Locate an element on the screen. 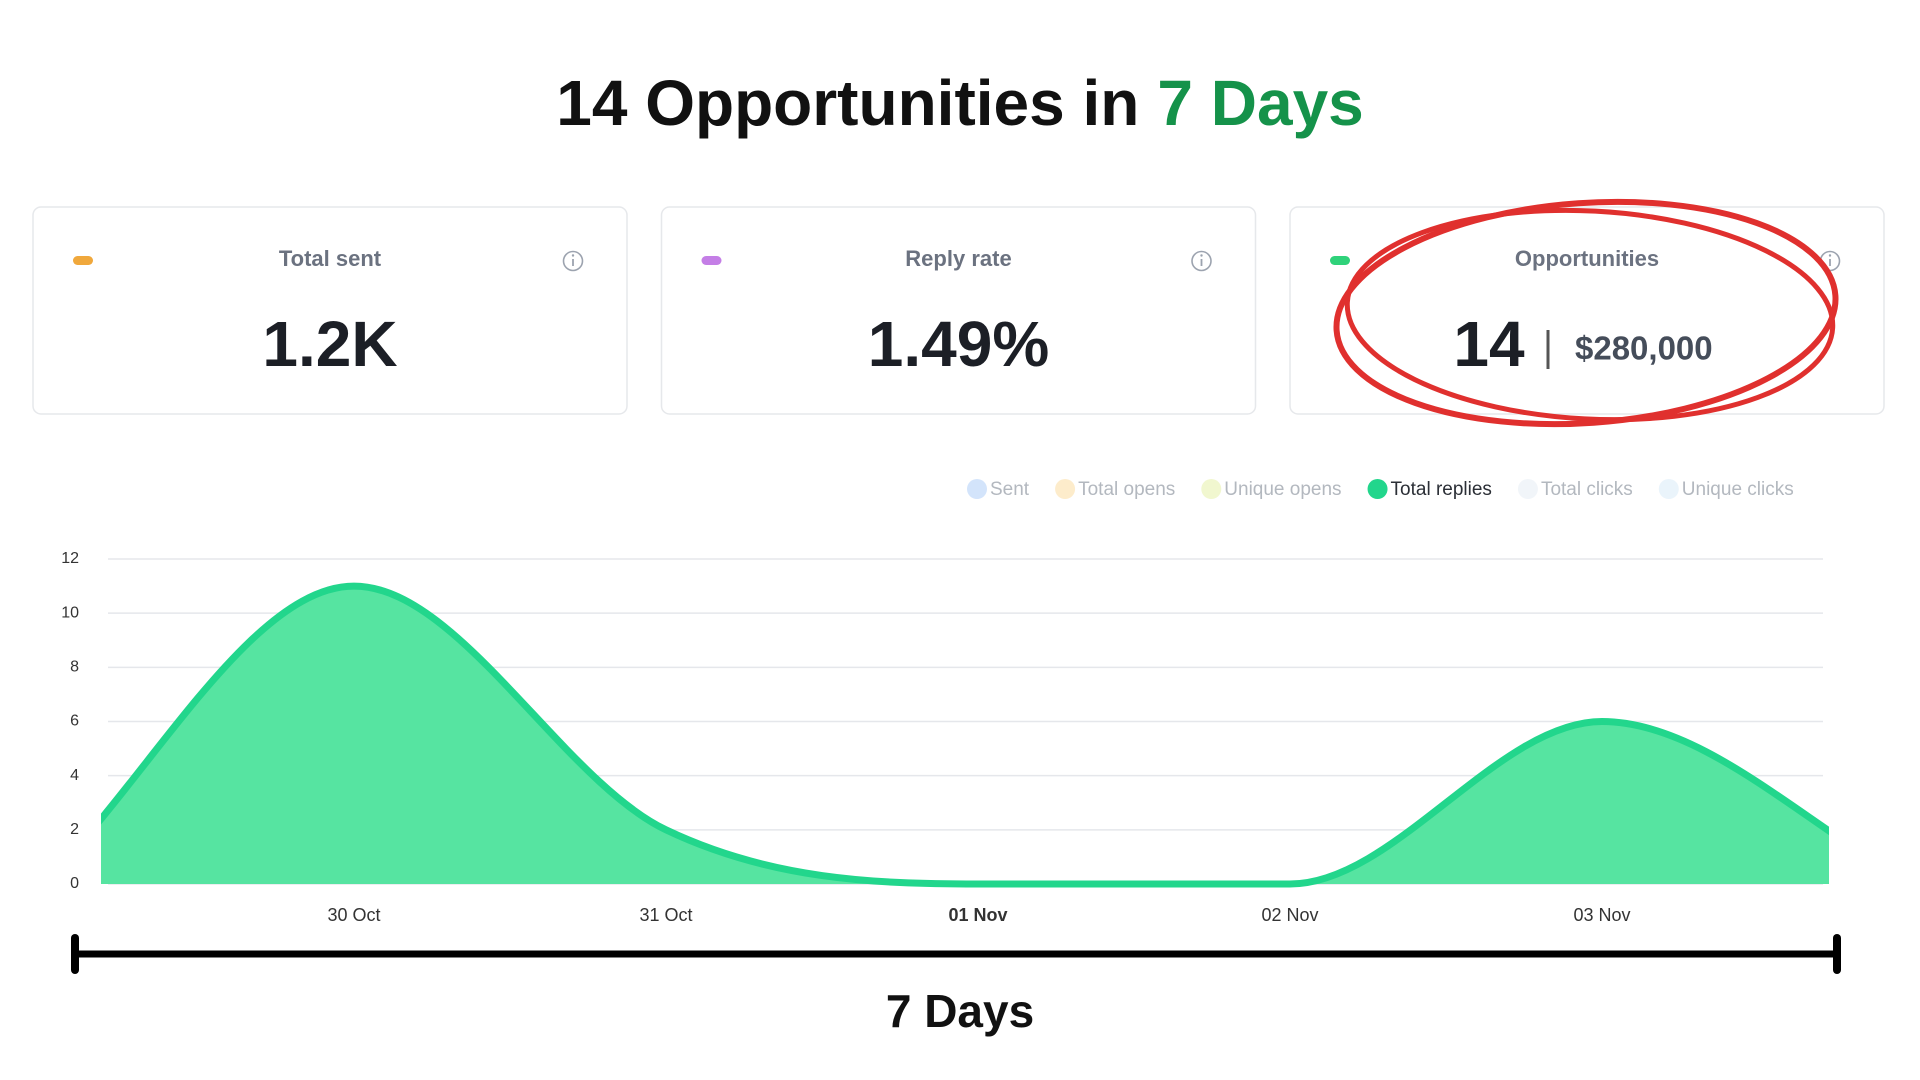 Image resolution: width=1920 pixels, height=1080 pixels. card-amount: $280,000 is located at coordinates (1644, 348).